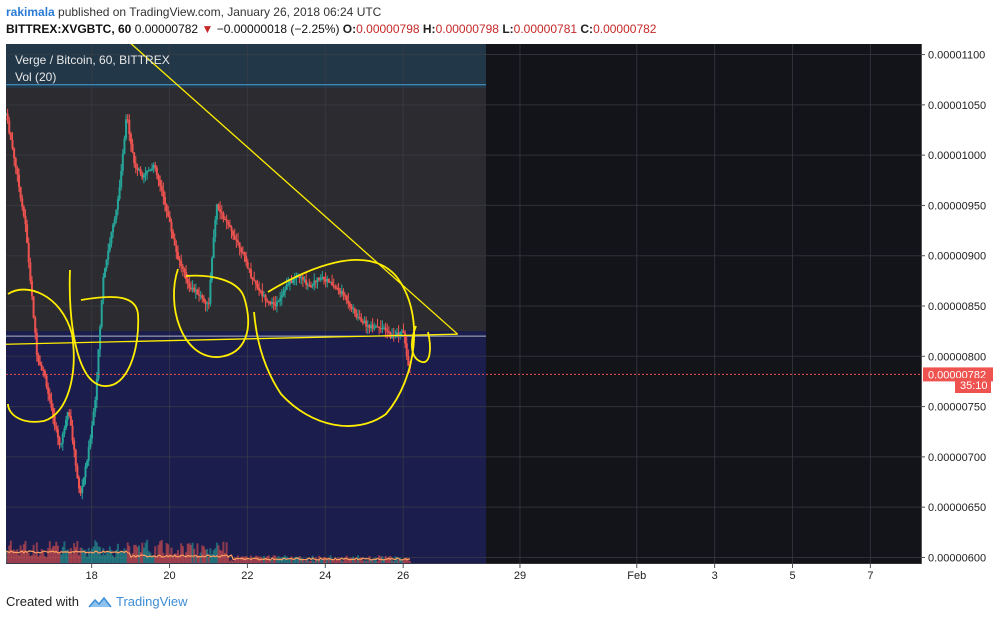  Describe the element at coordinates (246, 66) in the screenshot. I see `rectangle-upper` at that location.